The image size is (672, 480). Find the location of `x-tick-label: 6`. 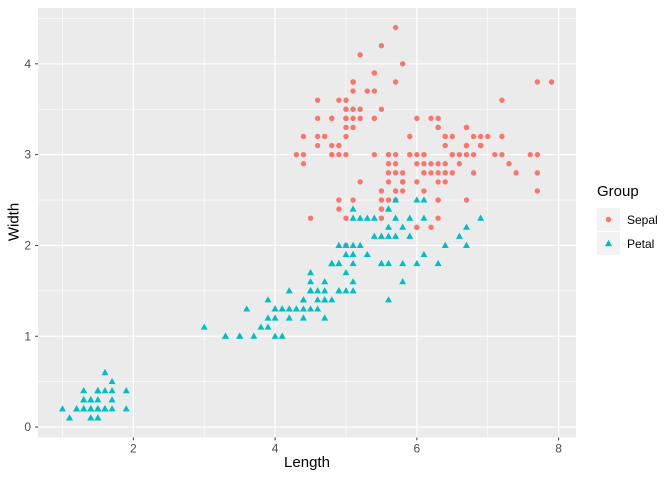

x-tick-label: 6 is located at coordinates (417, 449).